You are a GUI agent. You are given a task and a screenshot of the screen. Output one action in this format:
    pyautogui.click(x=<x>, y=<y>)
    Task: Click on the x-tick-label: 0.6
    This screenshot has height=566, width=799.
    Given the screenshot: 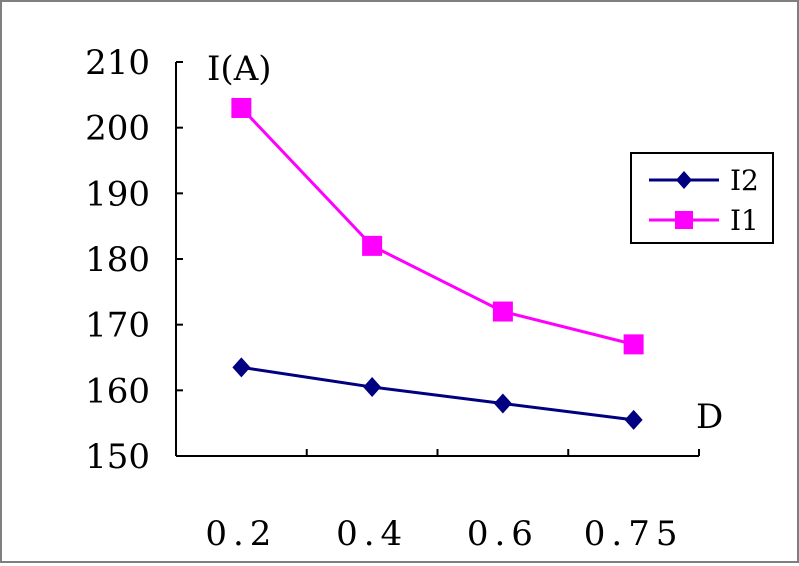 What is the action you would take?
    pyautogui.click(x=503, y=534)
    